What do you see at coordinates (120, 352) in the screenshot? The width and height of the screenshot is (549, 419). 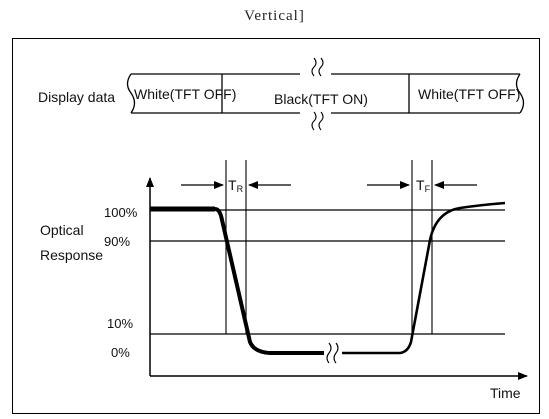 I see `level-0-label: 0%` at bounding box center [120, 352].